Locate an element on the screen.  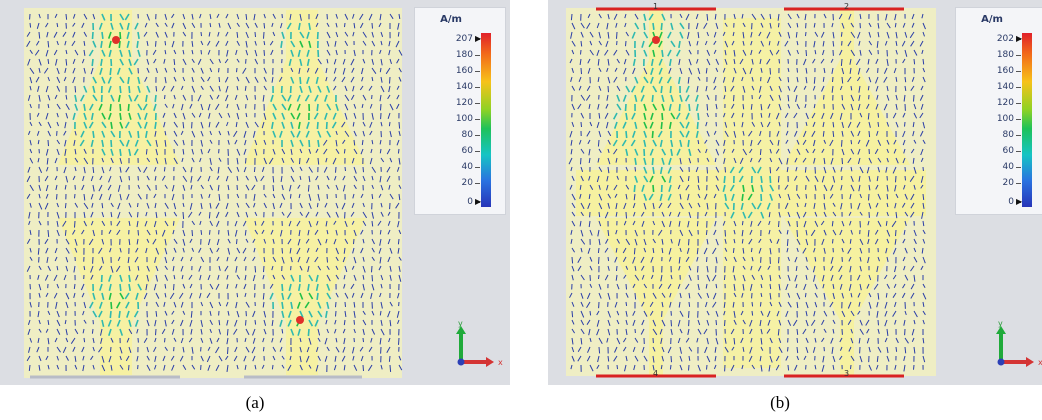
legend-tick: 40 is located at coordinates (988, 167).